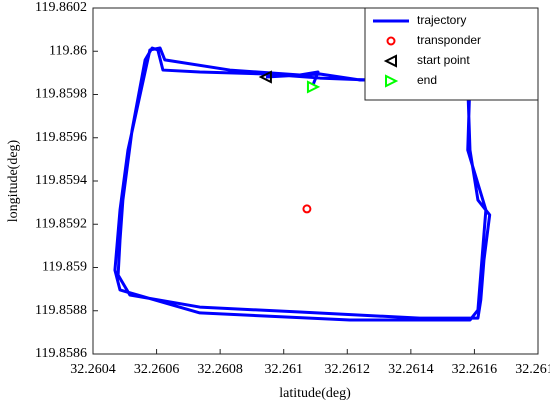 Image resolution: width=550 pixels, height=406 pixels. What do you see at coordinates (220, 369) in the screenshot?
I see `x-tick-label: 32.2608` at bounding box center [220, 369].